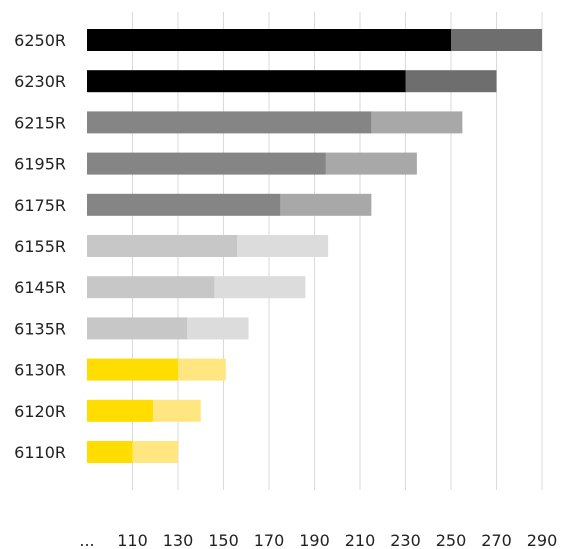  What do you see at coordinates (132, 540) in the screenshot?
I see `x-tick-label: 110` at bounding box center [132, 540].